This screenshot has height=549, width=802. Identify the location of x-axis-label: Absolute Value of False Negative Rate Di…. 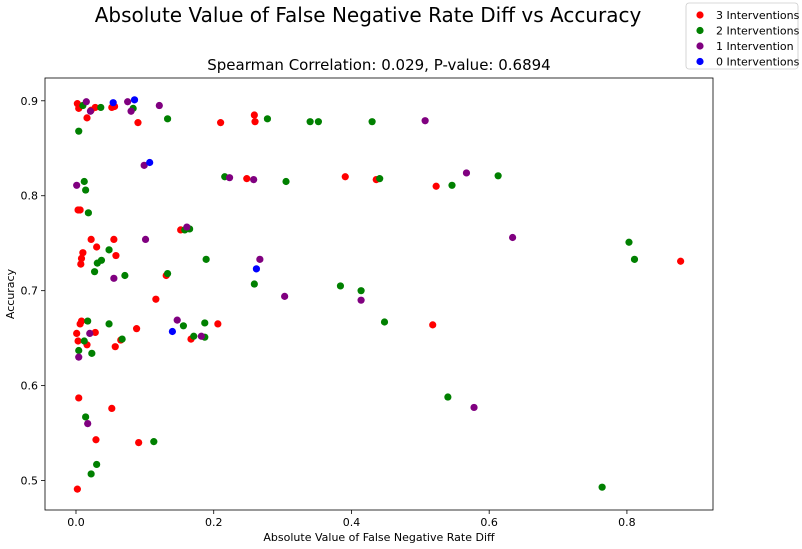
(379, 537).